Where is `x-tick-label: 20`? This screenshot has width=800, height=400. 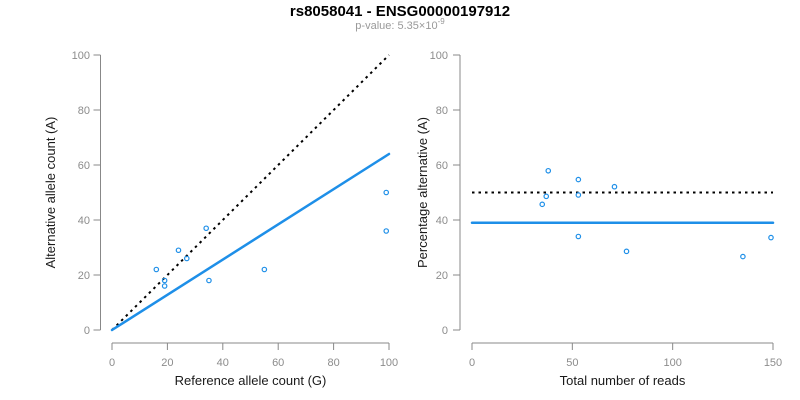
x-tick-label: 20 is located at coordinates (167, 363).